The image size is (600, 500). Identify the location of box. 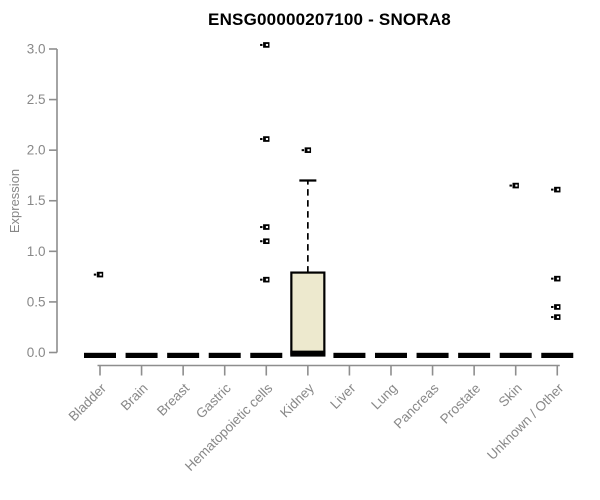
(308, 314).